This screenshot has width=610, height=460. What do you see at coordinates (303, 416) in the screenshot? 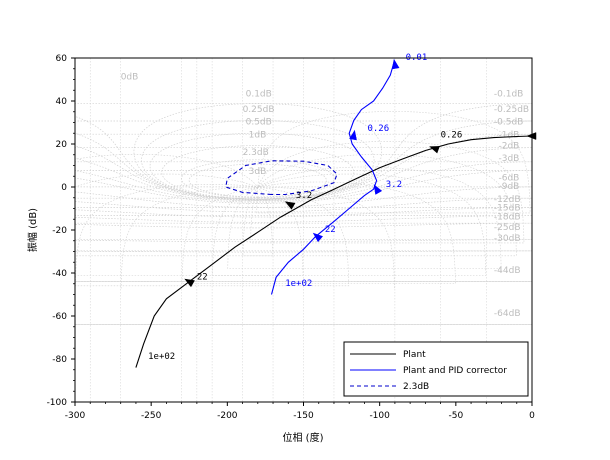
I see `x-tick-label: -150` at bounding box center [303, 416].